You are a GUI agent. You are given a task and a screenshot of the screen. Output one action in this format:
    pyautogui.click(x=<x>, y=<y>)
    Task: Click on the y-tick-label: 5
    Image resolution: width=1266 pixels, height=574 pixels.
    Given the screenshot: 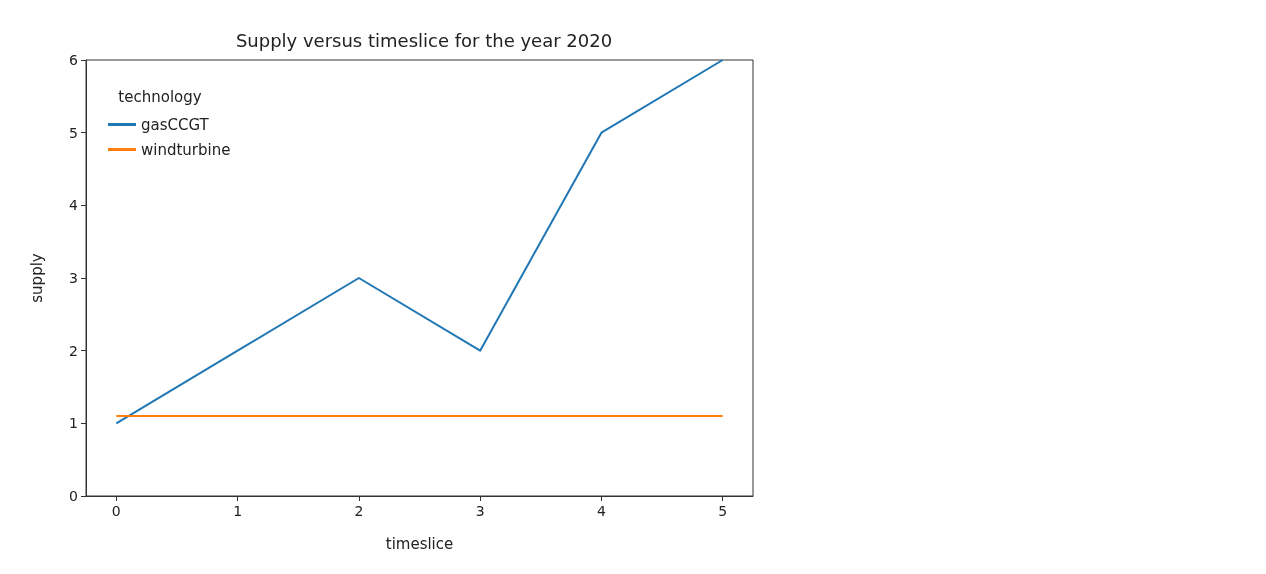 What is the action you would take?
    pyautogui.click(x=73, y=132)
    